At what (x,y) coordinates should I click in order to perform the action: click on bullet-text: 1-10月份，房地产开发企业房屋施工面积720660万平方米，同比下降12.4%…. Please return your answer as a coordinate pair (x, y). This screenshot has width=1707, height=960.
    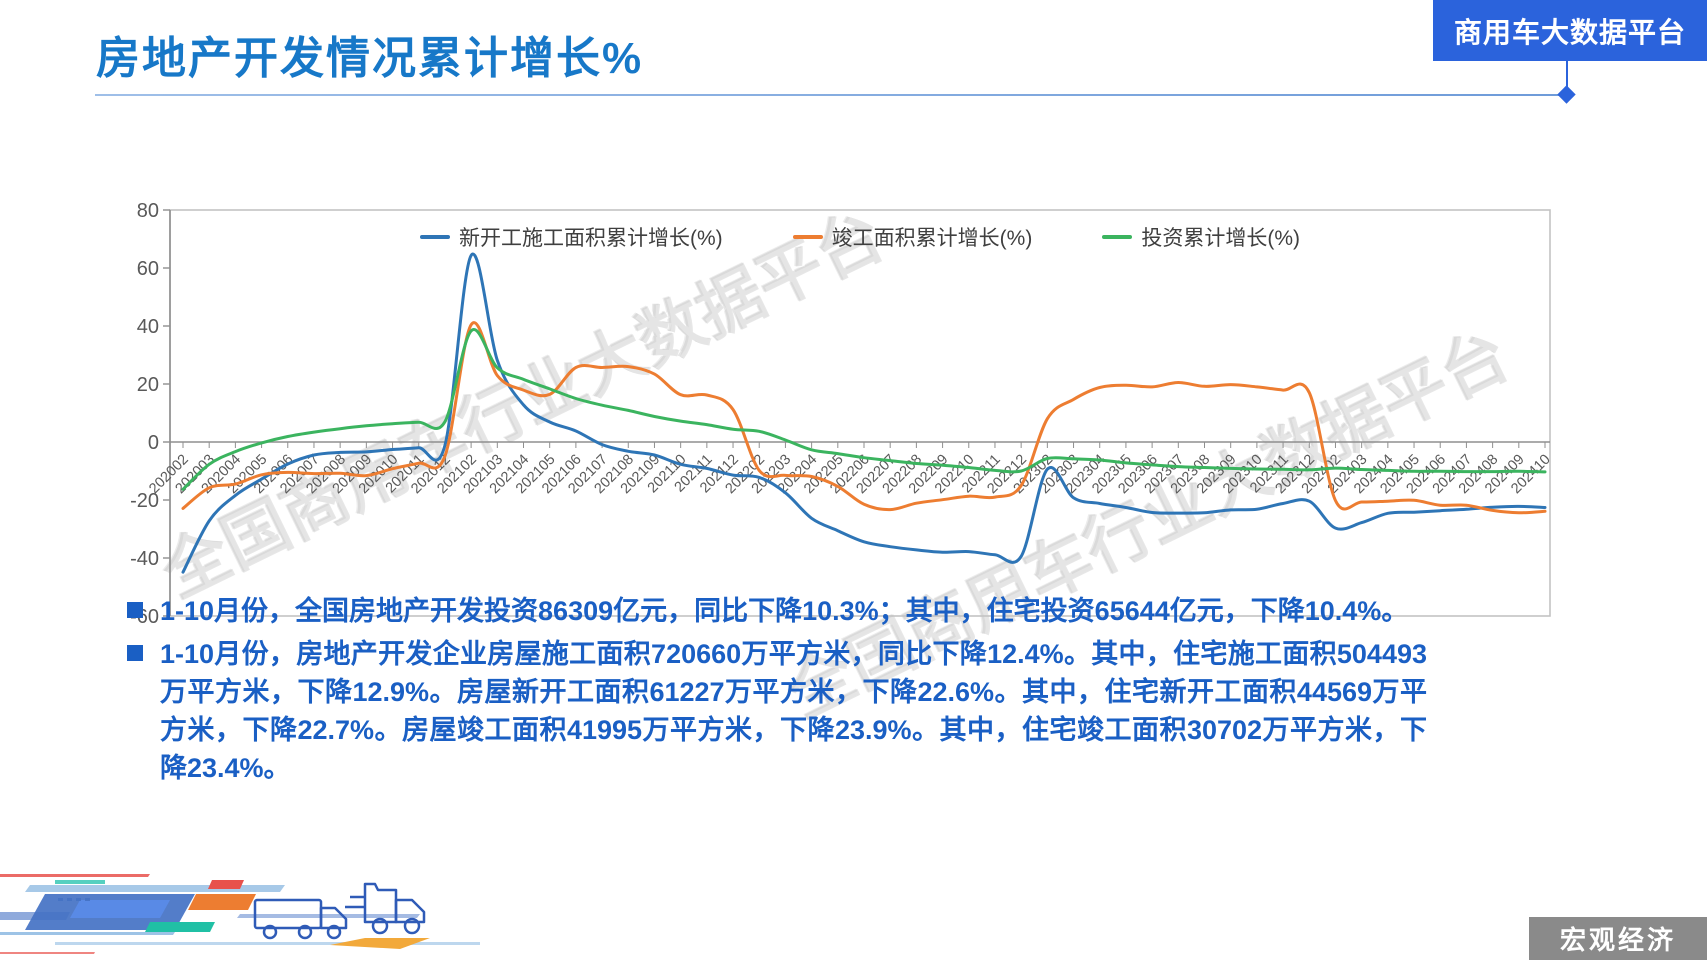
    Looking at the image, I should click on (793, 711).